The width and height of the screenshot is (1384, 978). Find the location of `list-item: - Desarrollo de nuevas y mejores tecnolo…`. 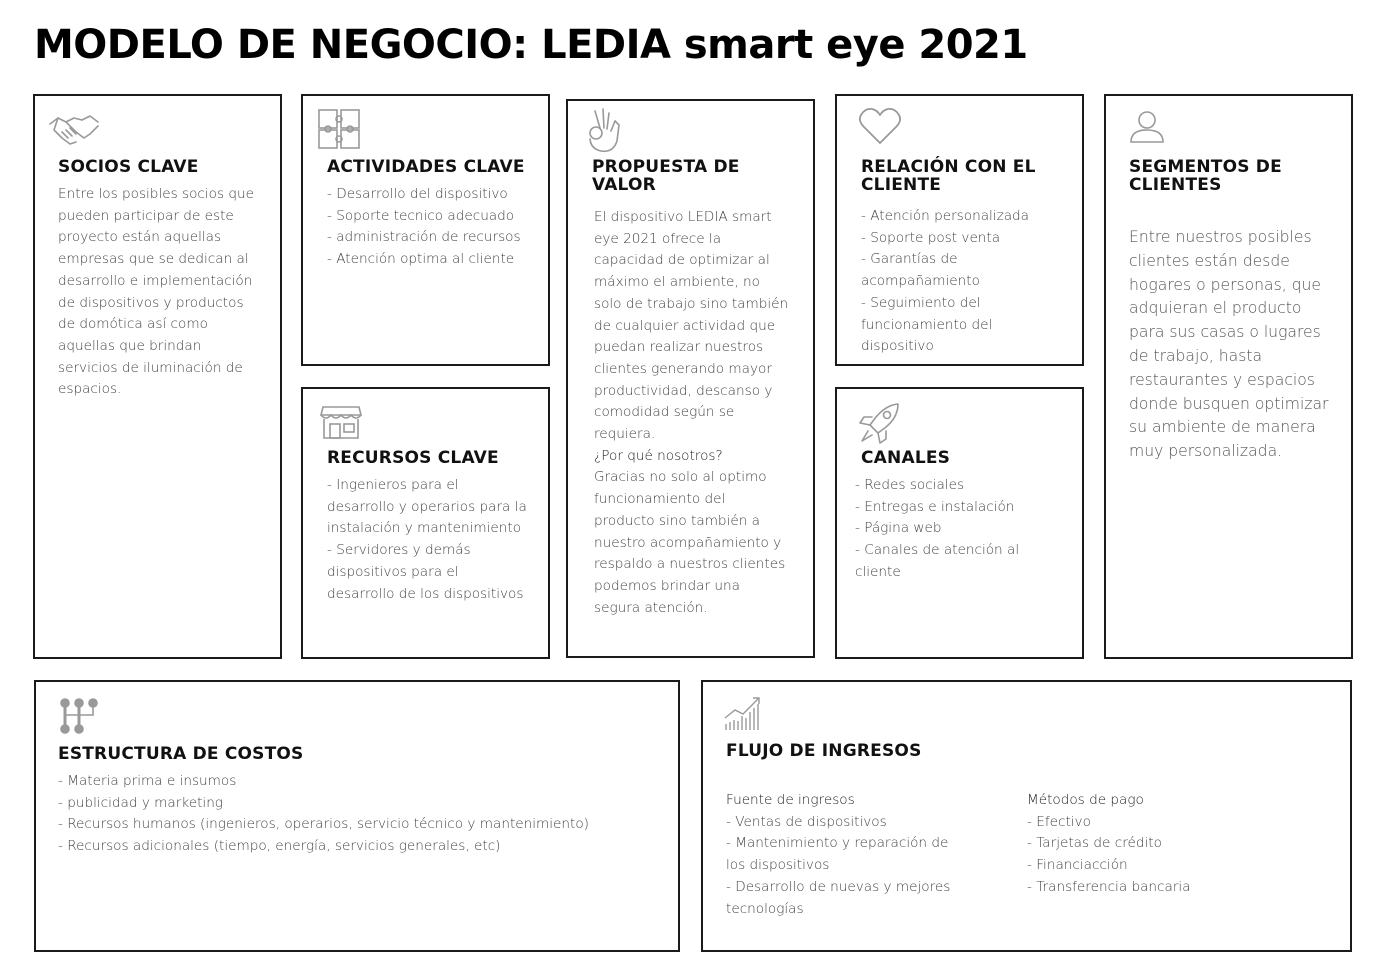

list-item: - Desarrollo de nuevas y mejores tecnolo… is located at coordinates (838, 897).